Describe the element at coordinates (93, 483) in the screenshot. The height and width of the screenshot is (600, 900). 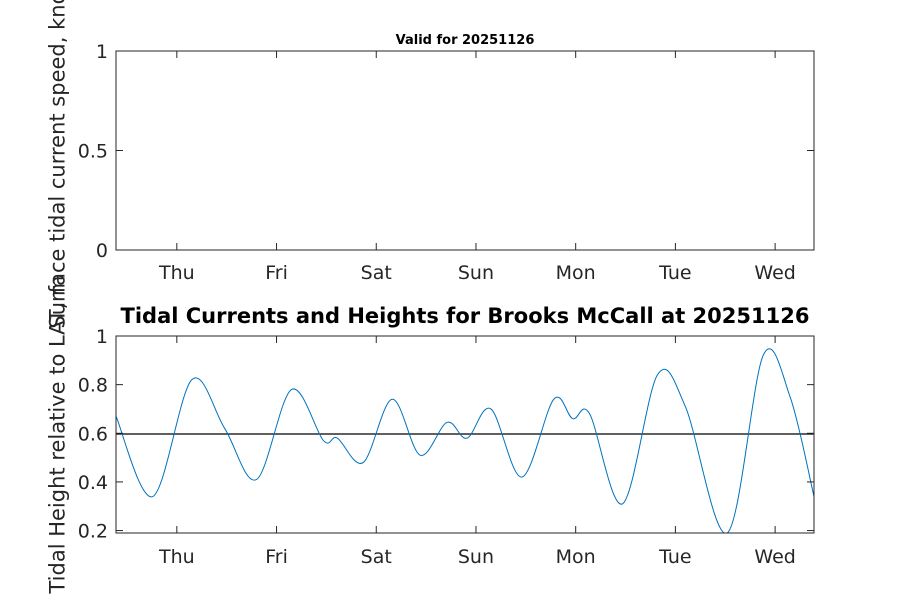
I see `y-tick-label: 0.4` at that location.